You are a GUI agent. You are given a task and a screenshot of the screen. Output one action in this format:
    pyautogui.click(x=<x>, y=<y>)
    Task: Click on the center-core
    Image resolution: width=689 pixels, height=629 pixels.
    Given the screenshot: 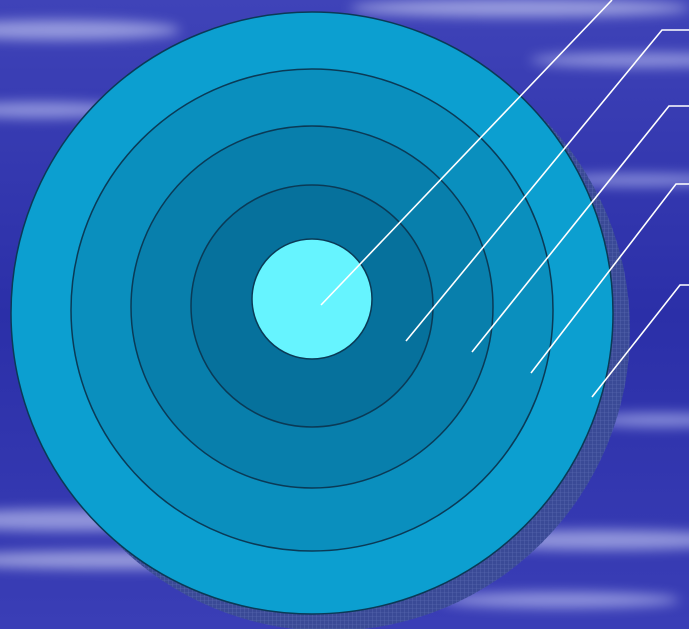 What is the action you would take?
    pyautogui.click(x=312, y=299)
    